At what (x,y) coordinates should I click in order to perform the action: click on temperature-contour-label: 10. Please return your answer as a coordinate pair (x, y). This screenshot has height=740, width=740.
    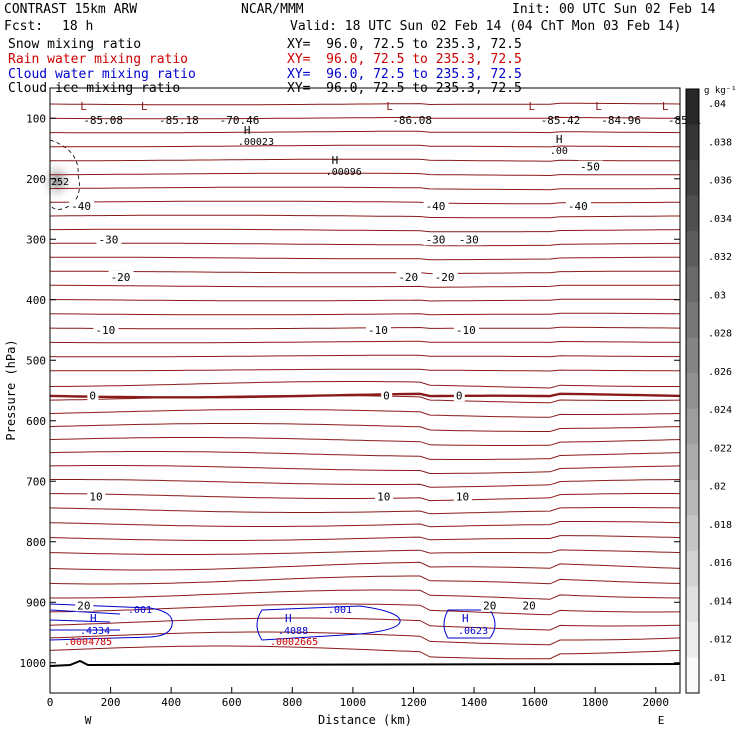
    Looking at the image, I should click on (383, 496).